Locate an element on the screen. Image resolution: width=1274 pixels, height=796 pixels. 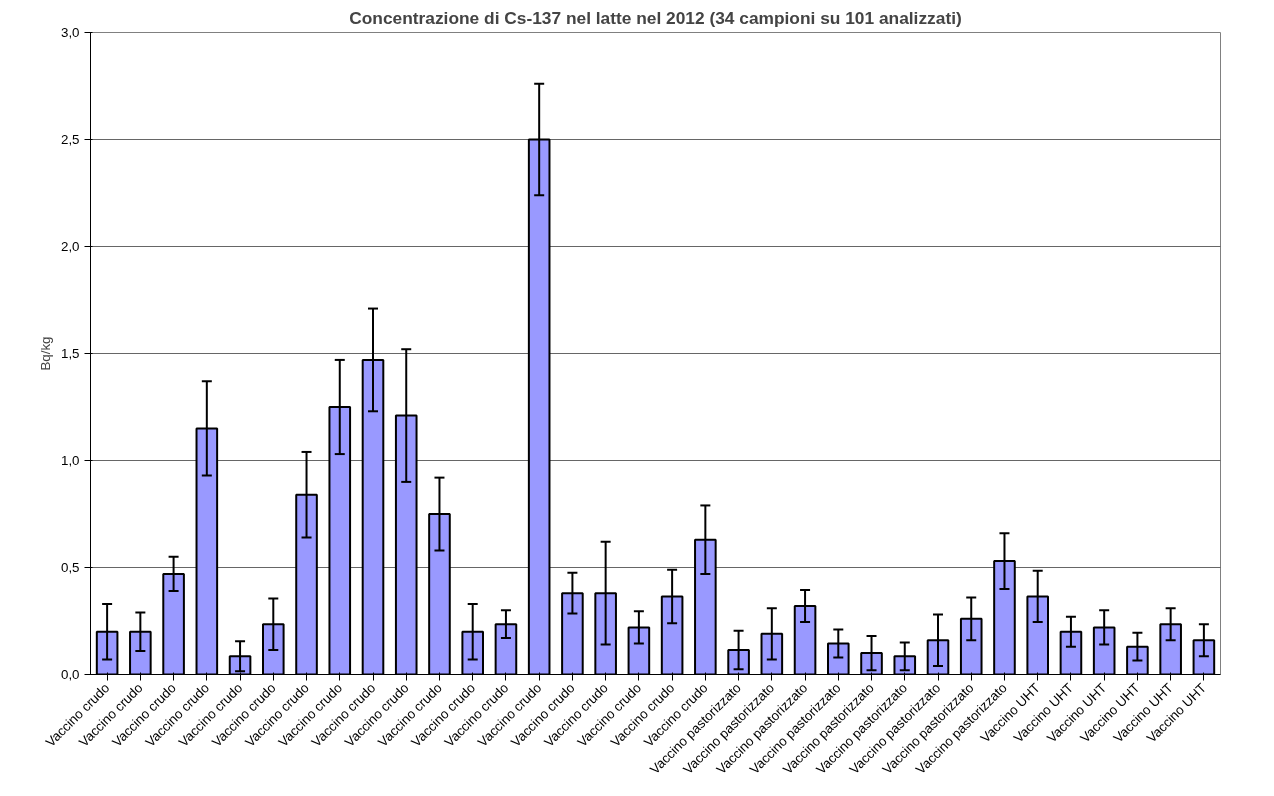
y-tick-label: 0,0 is located at coordinates (70, 674).